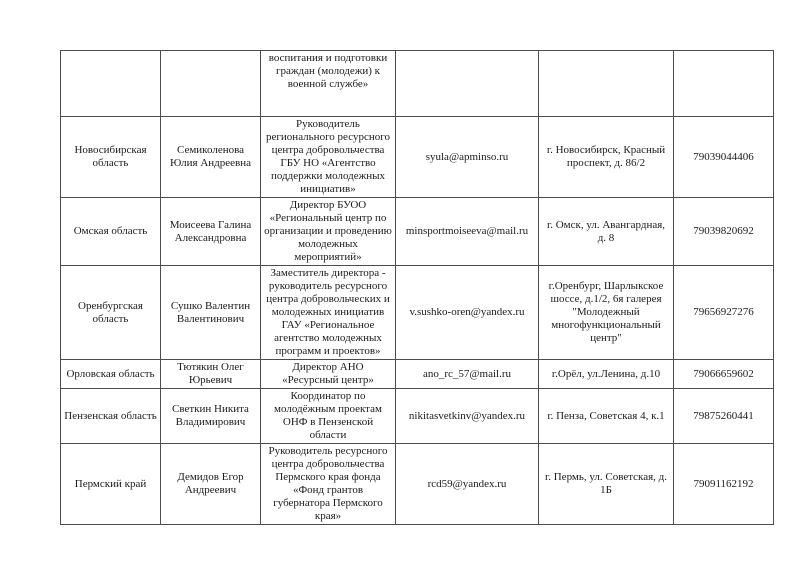 Image resolution: width=800 pixels, height=566 pixels. I want to click on cell-email: syula@apminso.ru, so click(467, 157).